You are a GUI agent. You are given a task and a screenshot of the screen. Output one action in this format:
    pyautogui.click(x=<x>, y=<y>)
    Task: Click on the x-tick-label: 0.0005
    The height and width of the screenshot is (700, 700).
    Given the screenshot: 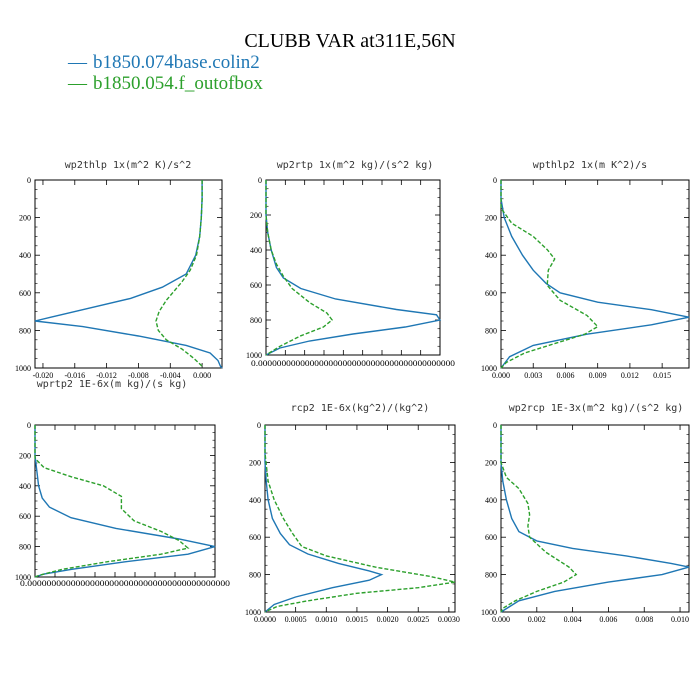 What is the action you would take?
    pyautogui.click(x=296, y=619)
    